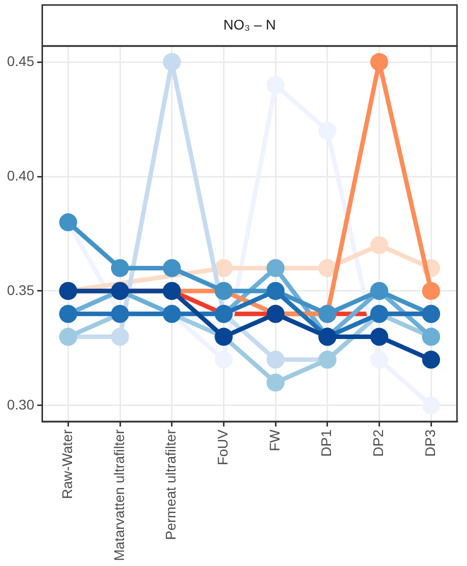 The height and width of the screenshot is (566, 467). What do you see at coordinates (118, 495) in the screenshot?
I see `x-tick-label: Matarvatten ultrafilter` at bounding box center [118, 495].